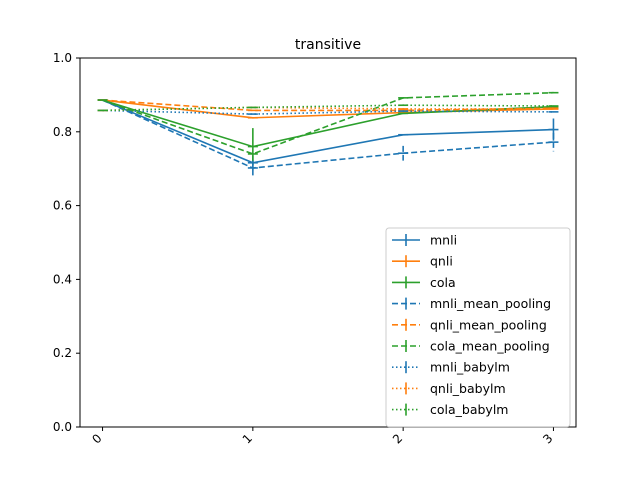 The height and width of the screenshot is (484, 640). Describe the element at coordinates (62, 58) in the screenshot. I see `y-tick-label: 1.0` at that location.